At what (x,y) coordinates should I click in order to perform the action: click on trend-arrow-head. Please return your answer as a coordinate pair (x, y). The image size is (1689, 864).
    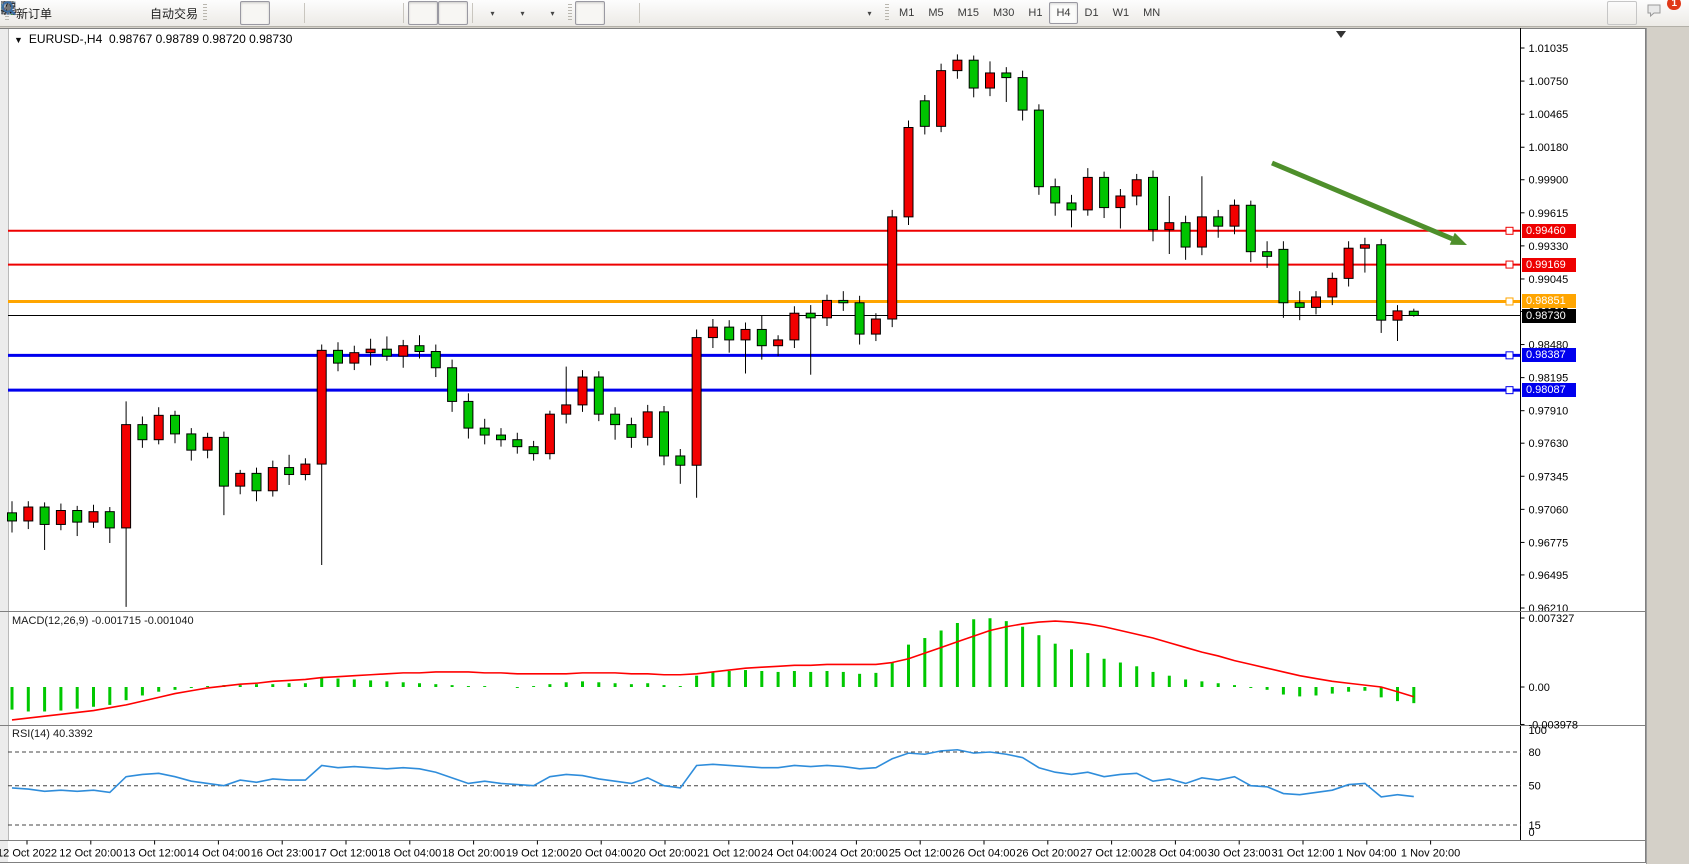
    Looking at the image, I should click on (1458, 238).